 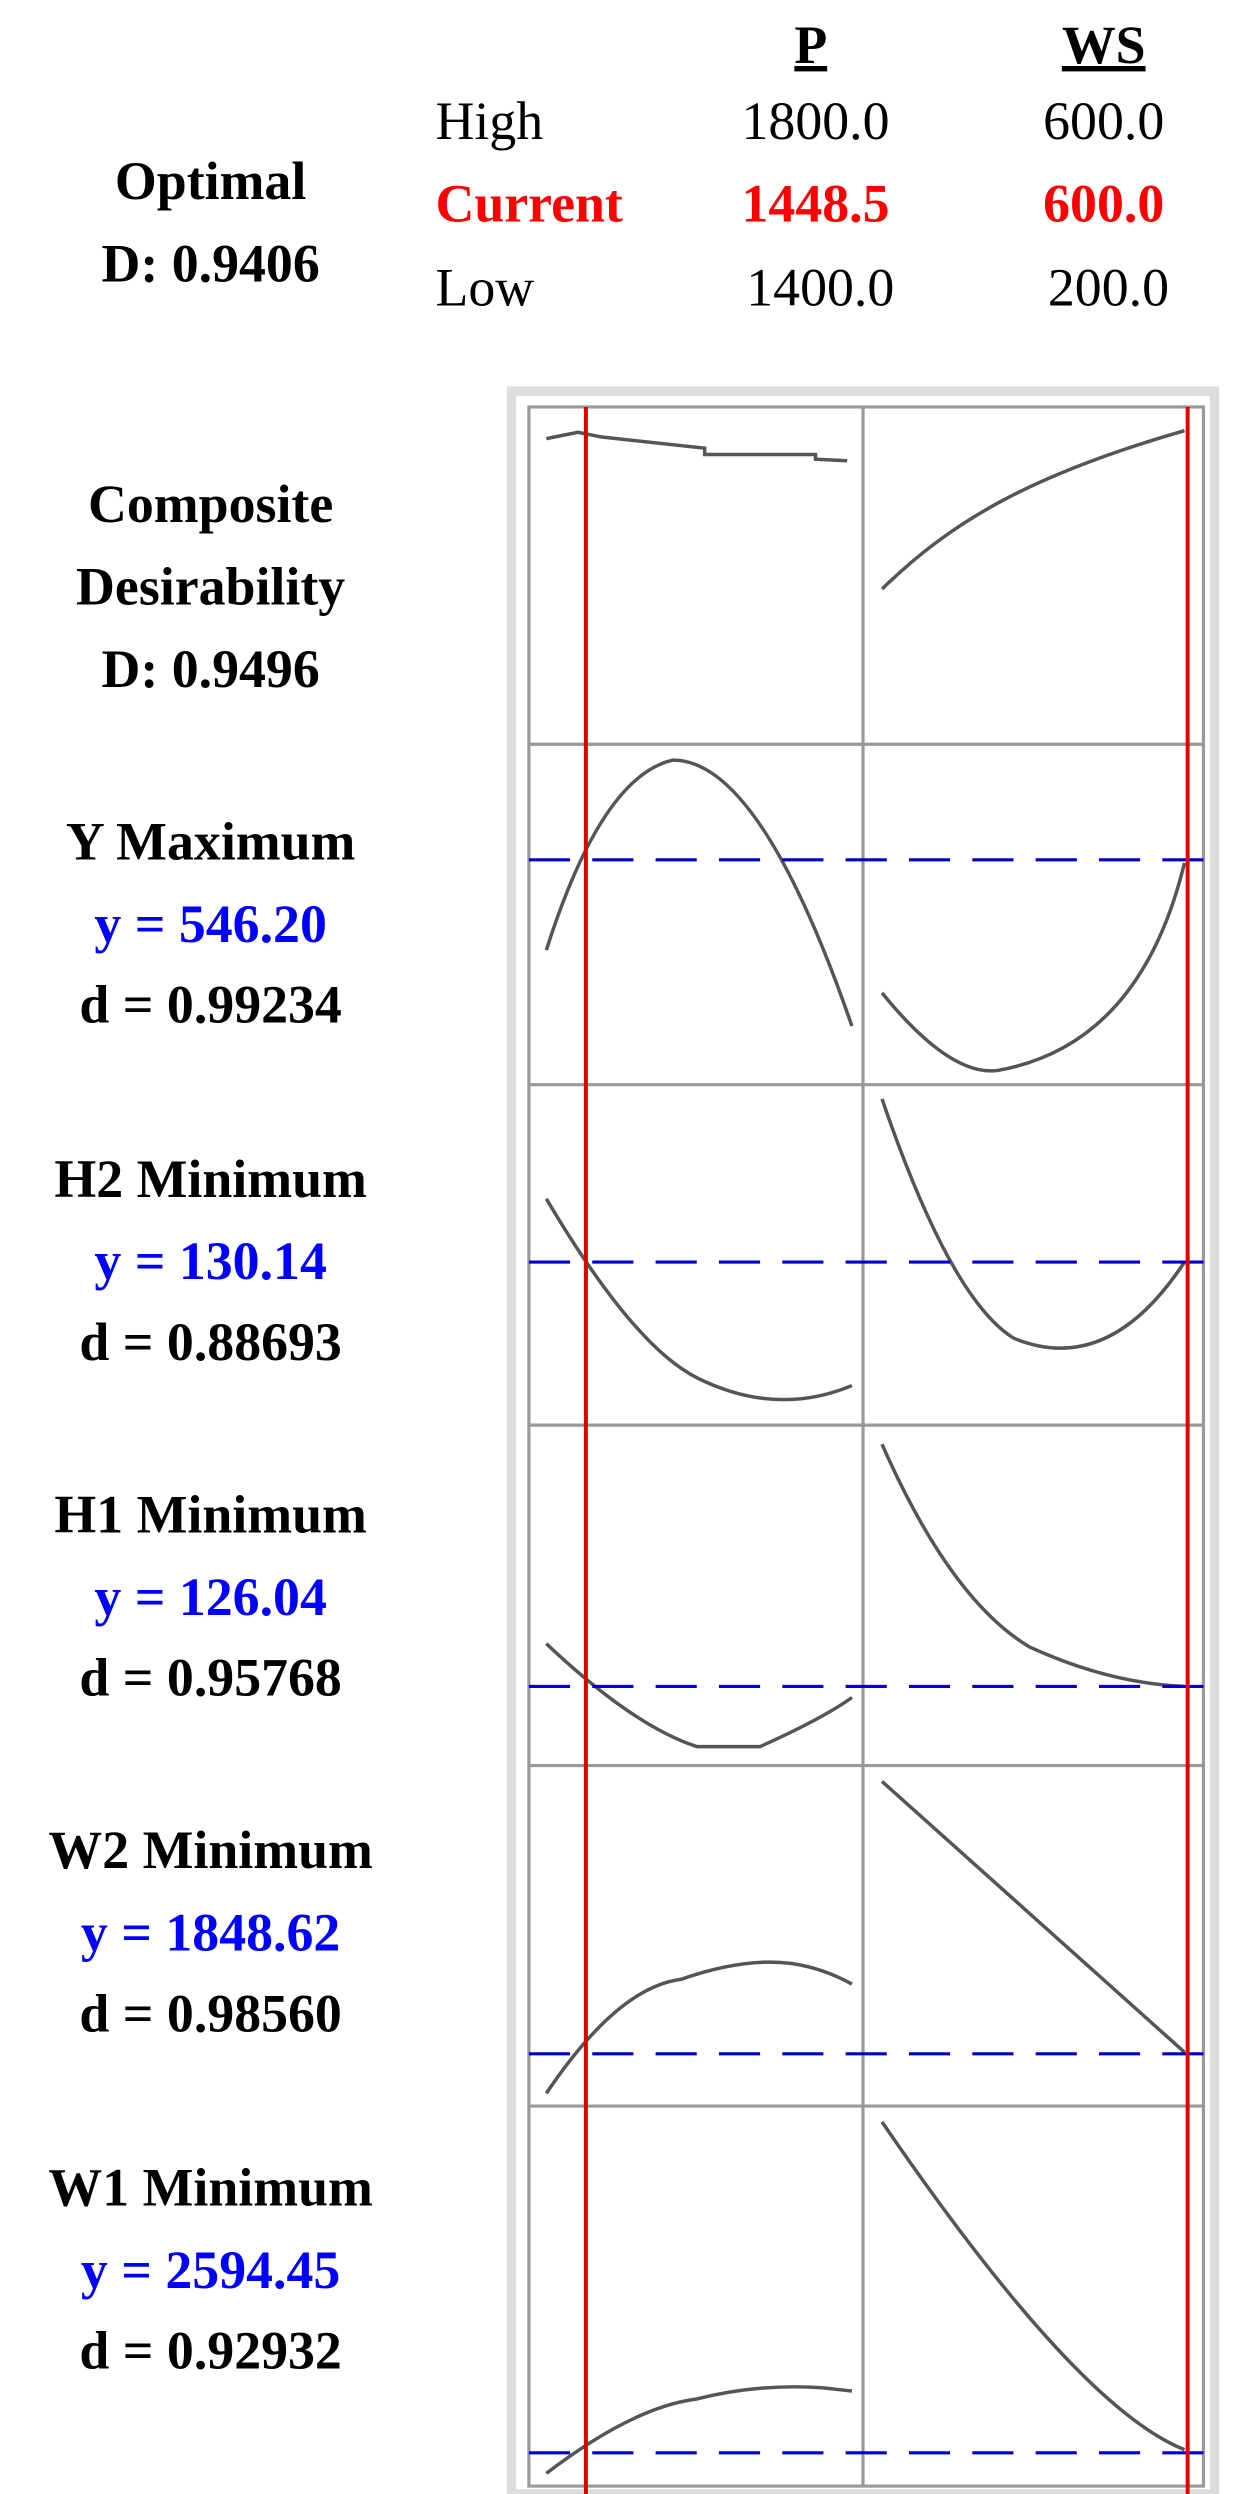 What do you see at coordinates (210, 2351) in the screenshot?
I see `response-d: d = 0.92932` at bounding box center [210, 2351].